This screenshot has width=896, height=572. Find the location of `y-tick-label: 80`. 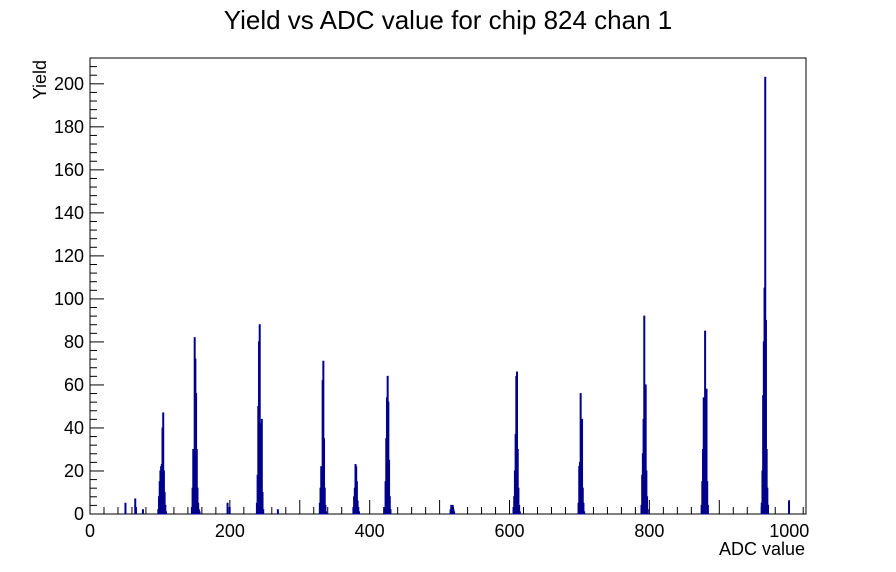

y-tick-label: 80 is located at coordinates (74, 342).